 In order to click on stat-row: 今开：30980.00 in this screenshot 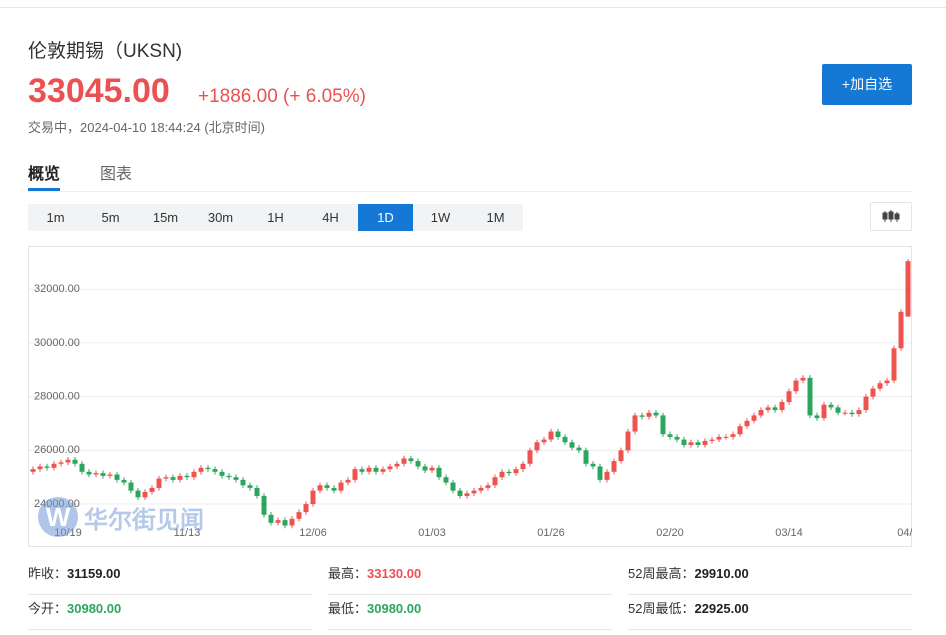, I will do `click(170, 612)`.